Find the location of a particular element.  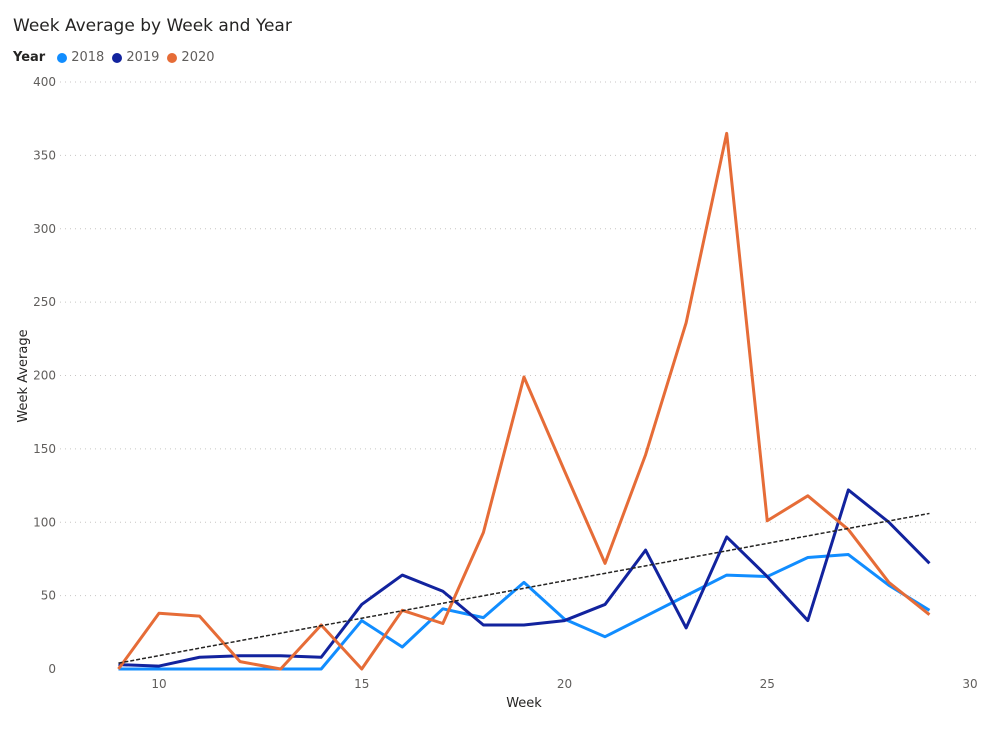

x-tick-label: 25 is located at coordinates (767, 684).